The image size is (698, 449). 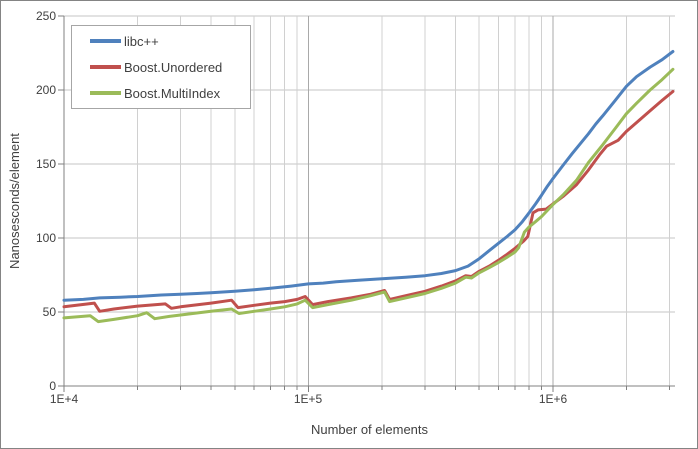 I want to click on legend-item: Boost.MultiIndex, so click(x=161, y=93).